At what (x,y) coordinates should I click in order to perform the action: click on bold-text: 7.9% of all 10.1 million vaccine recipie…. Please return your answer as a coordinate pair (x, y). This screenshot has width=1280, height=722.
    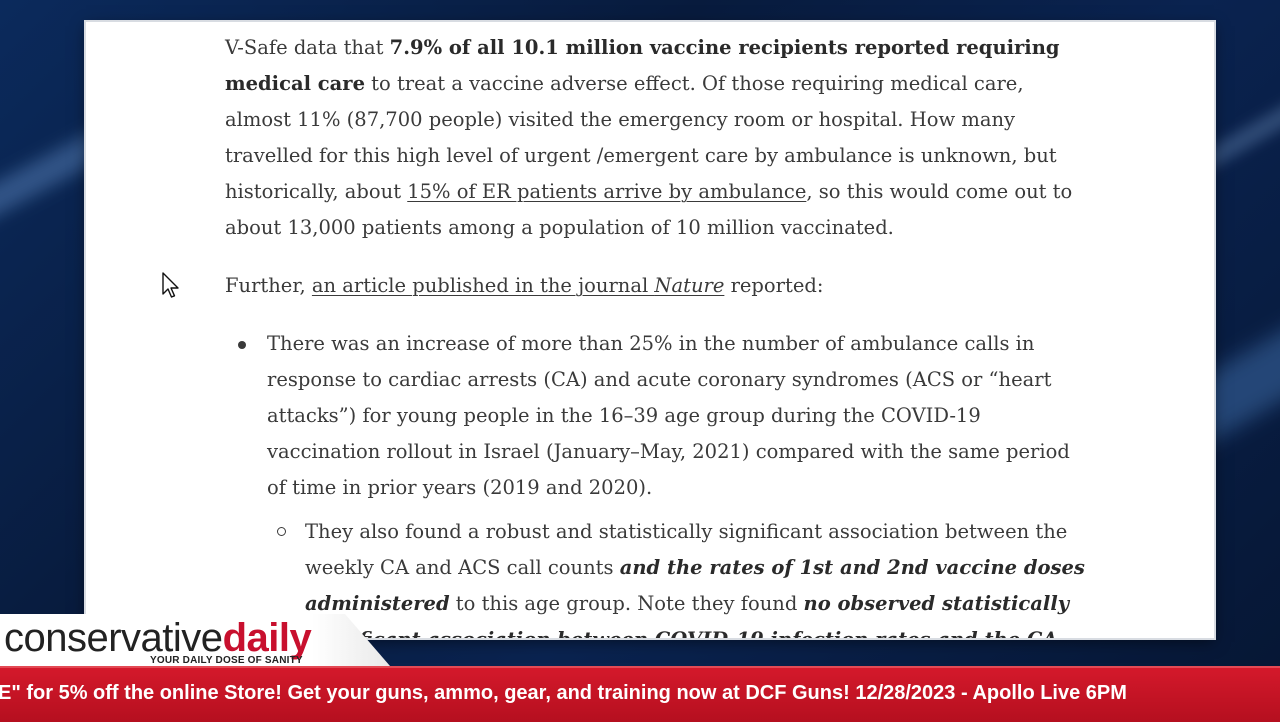
    Looking at the image, I should click on (642, 65).